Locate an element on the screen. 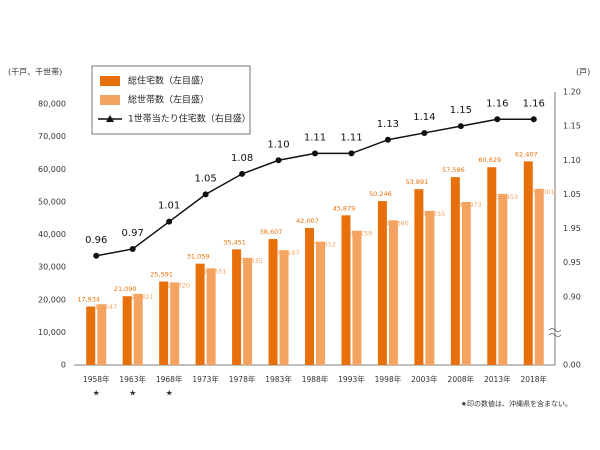  y-tick-label: 30,000 is located at coordinates (52, 267).